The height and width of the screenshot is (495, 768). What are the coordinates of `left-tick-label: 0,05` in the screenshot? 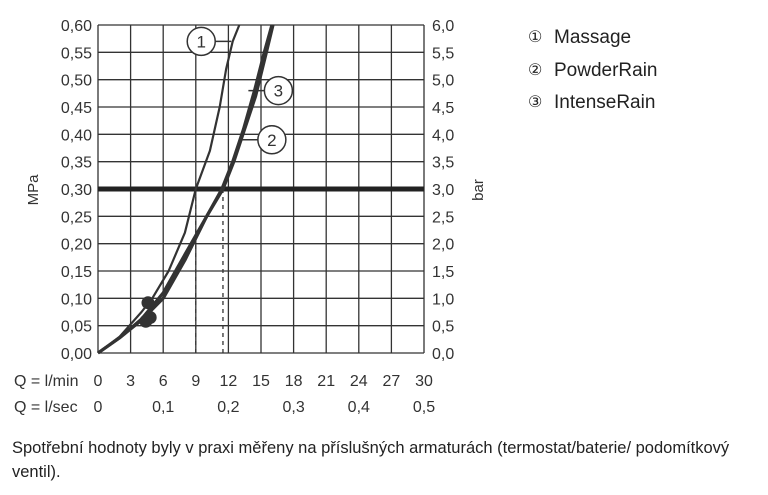 It's located at (76, 327).